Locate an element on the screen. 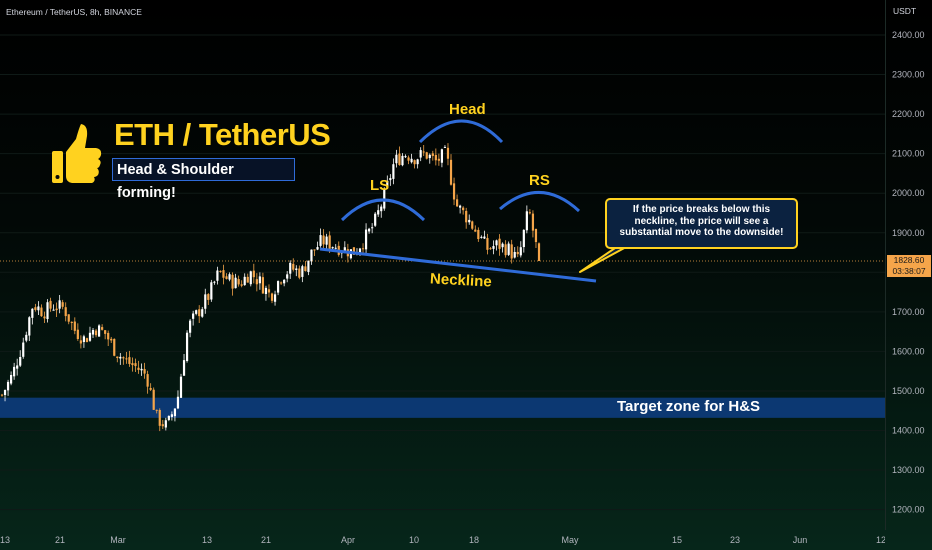 The image size is (932, 550). price-tick-label: 1400.00 is located at coordinates (908, 431).